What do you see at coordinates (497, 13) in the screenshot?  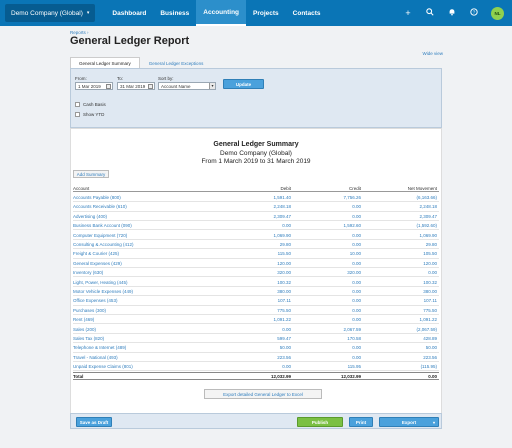 I see `avatar: NL` at bounding box center [497, 13].